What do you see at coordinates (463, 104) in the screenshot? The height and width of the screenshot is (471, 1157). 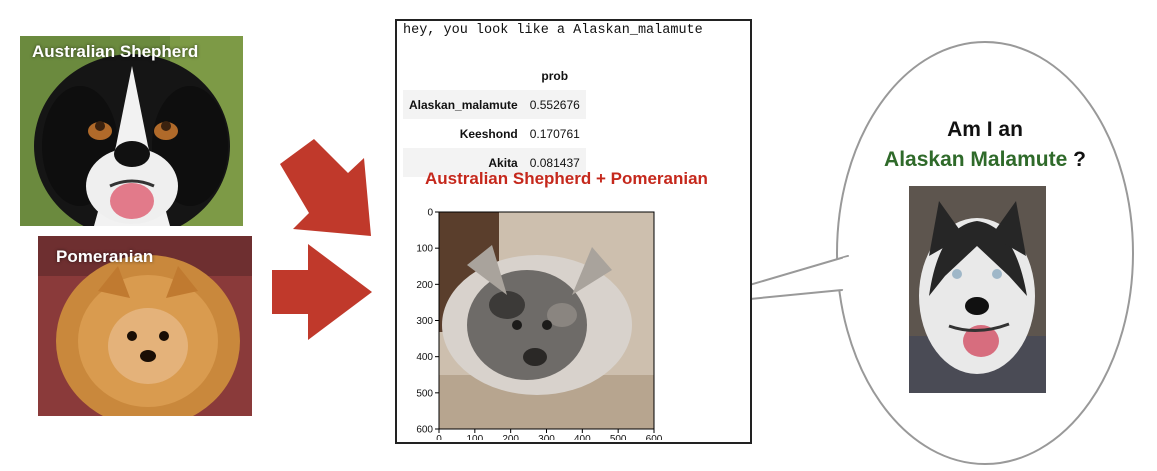 I see `breed-name: Alaskan_malamute` at bounding box center [463, 104].